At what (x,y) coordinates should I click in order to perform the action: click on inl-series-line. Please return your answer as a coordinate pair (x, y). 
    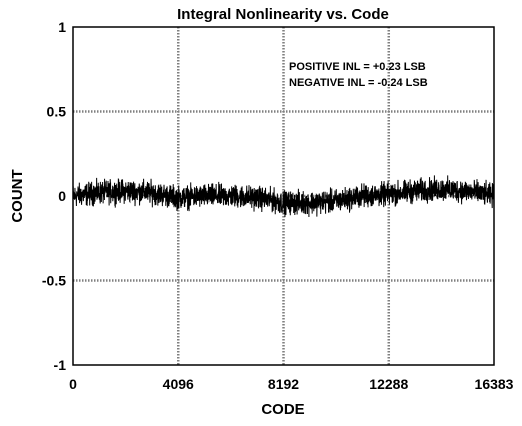
    Looking at the image, I should click on (283, 196).